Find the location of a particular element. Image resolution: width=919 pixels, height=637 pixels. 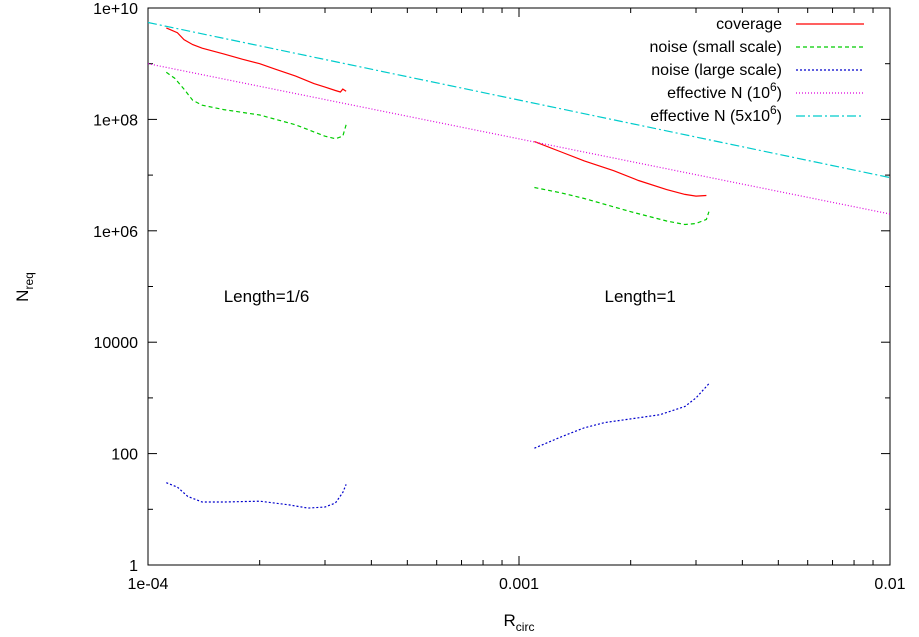

annotation-layer: Length=1/6 Length=1 is located at coordinates (450, 296).